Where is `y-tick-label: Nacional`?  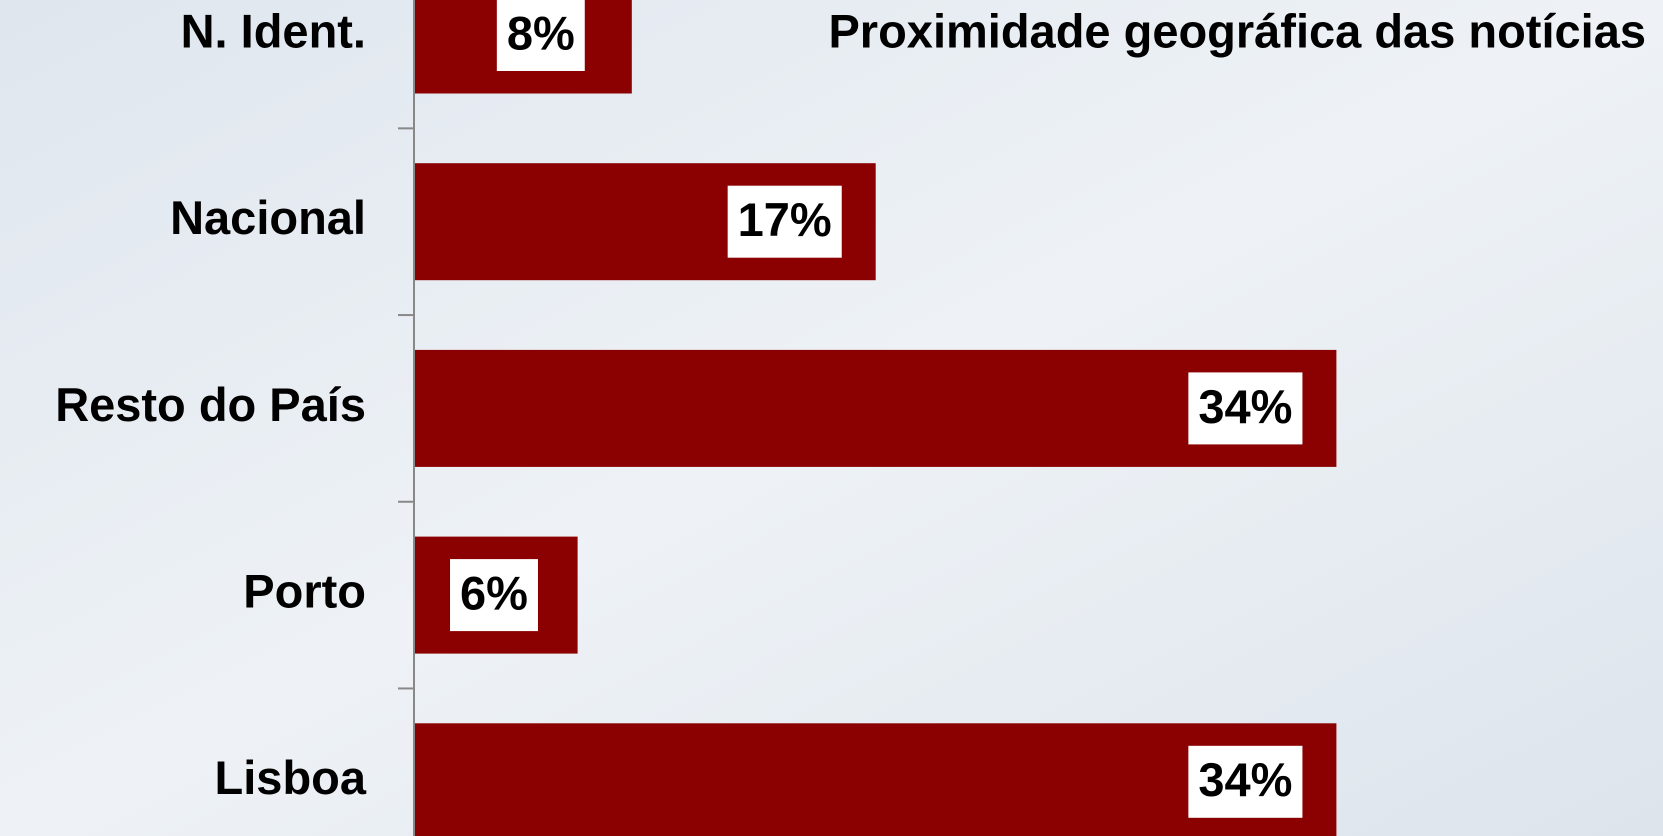 y-tick-label: Nacional is located at coordinates (268, 217).